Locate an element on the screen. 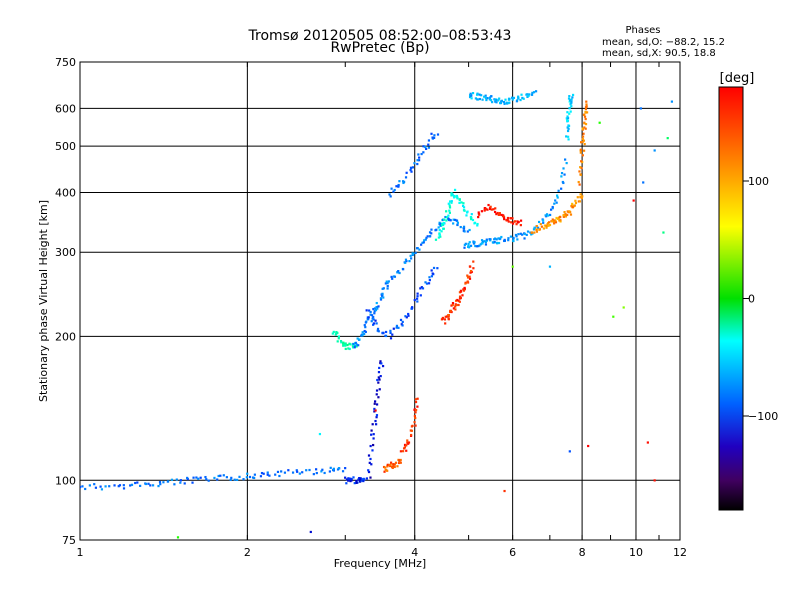  x-tick-label: 12 is located at coordinates (680, 552).